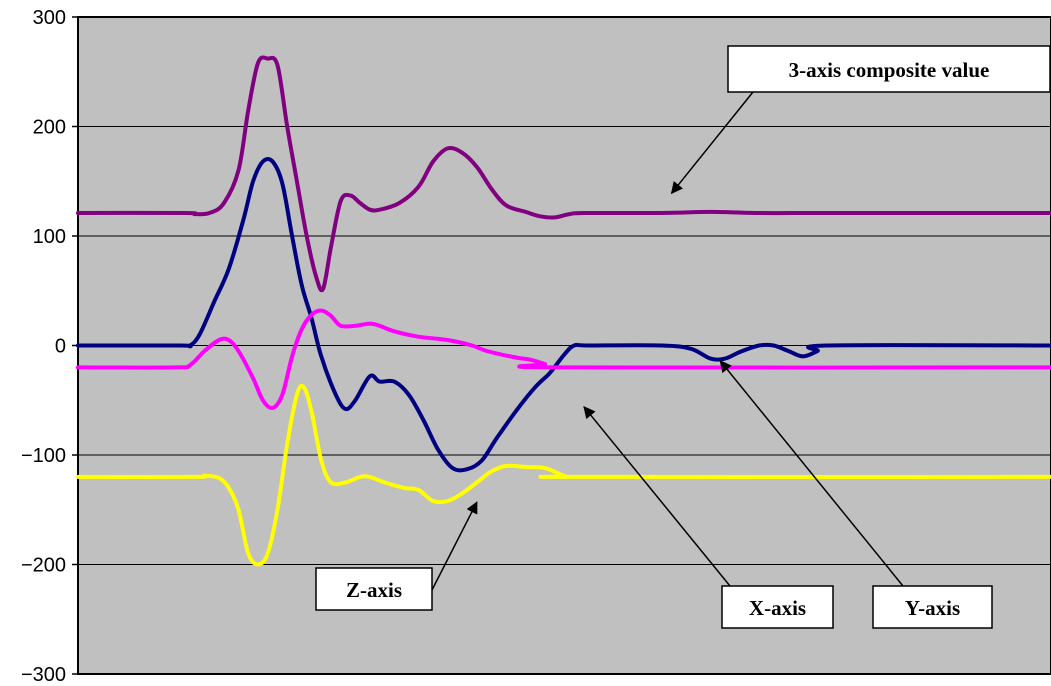  Describe the element at coordinates (43, 566) in the screenshot. I see `y-tick-label: −200` at that location.